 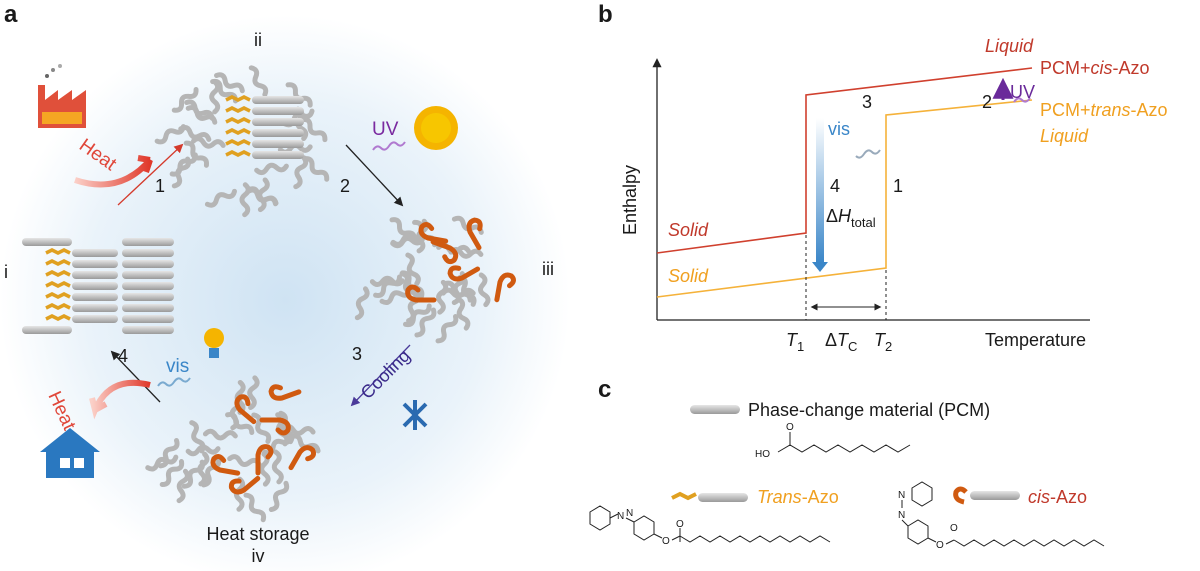 What do you see at coordinates (869, 410) in the screenshot?
I see `legend-text: Phase-change material (PCM)` at bounding box center [869, 410].